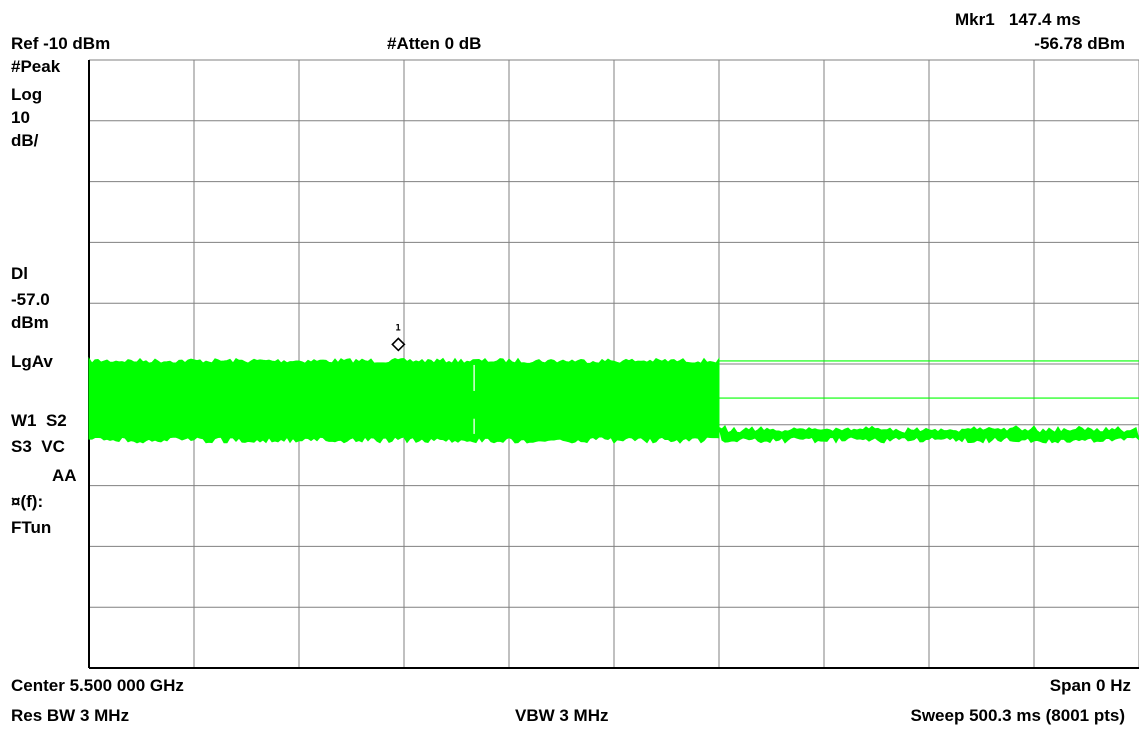 This screenshot has height=731, width=1139. I want to click on res-bw: Res BW 3 MHz, so click(70, 715).